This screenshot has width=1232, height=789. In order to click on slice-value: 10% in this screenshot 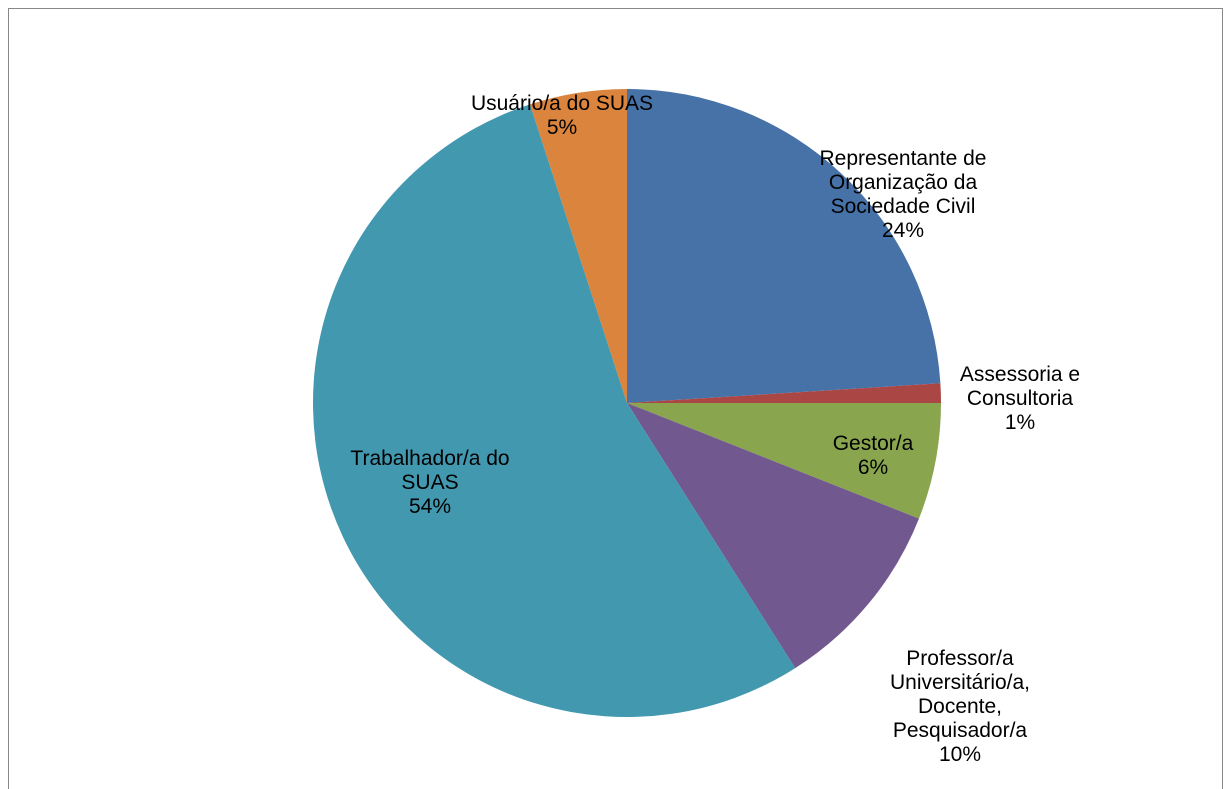, I will do `click(960, 754)`.